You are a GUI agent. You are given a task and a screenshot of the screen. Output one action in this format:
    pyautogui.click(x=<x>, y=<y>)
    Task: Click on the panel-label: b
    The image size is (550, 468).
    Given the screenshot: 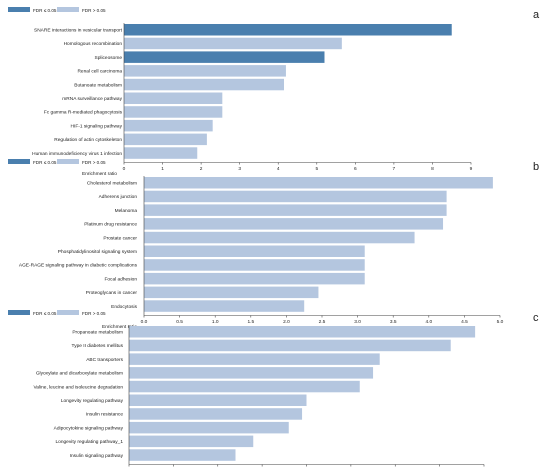 What is the action you would take?
    pyautogui.click(x=536, y=167)
    